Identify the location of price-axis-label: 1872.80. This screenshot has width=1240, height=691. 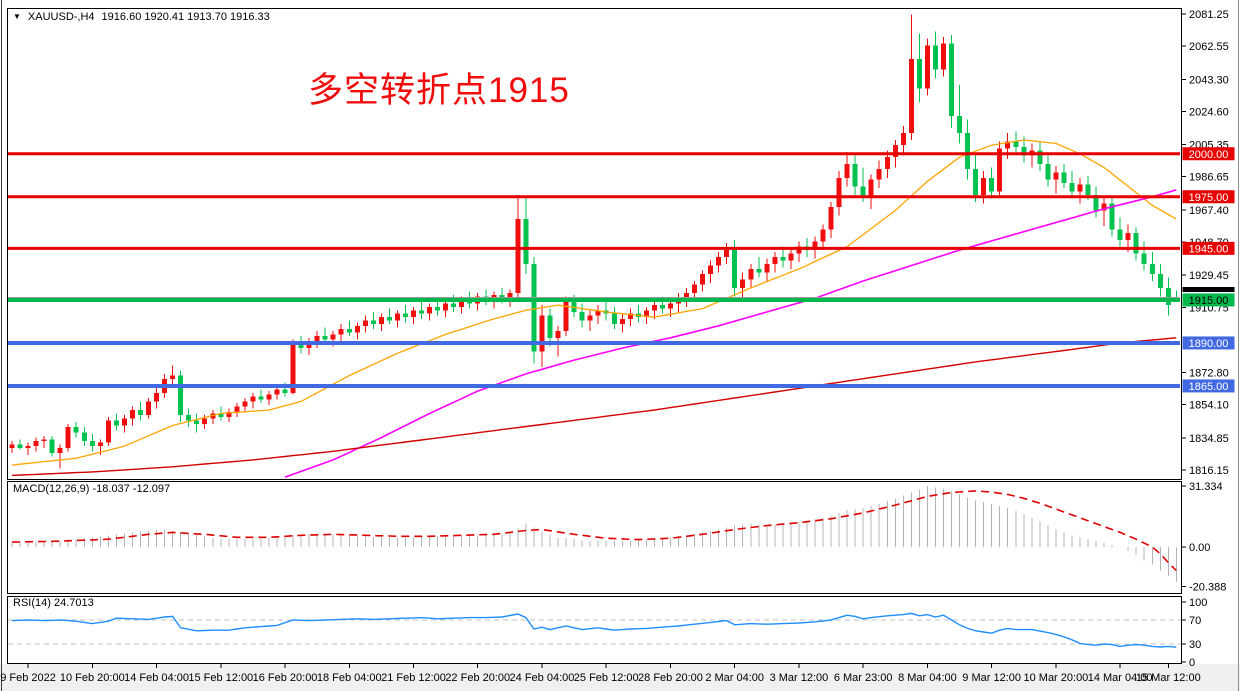
(1209, 374).